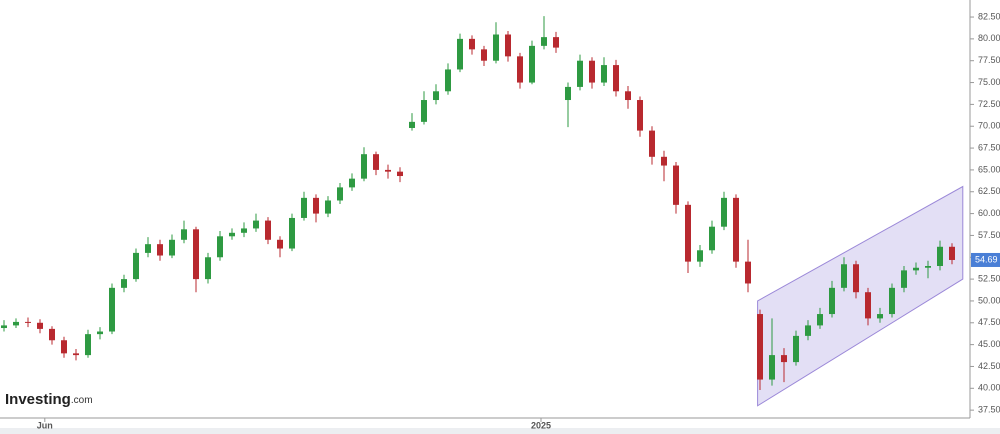  What do you see at coordinates (38, 399) in the screenshot?
I see `logo-name: Investing` at bounding box center [38, 399].